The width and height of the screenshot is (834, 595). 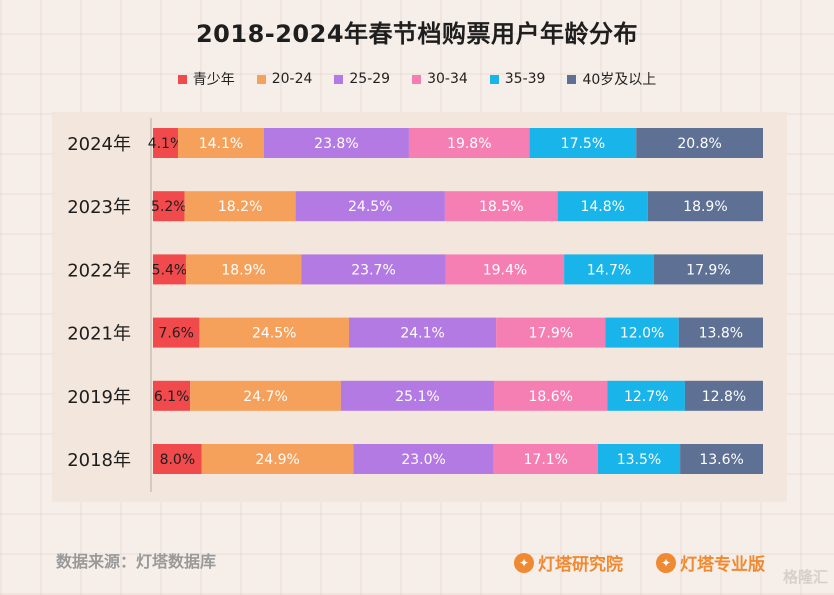 I want to click on data-label: 23.8%, so click(x=336, y=144).